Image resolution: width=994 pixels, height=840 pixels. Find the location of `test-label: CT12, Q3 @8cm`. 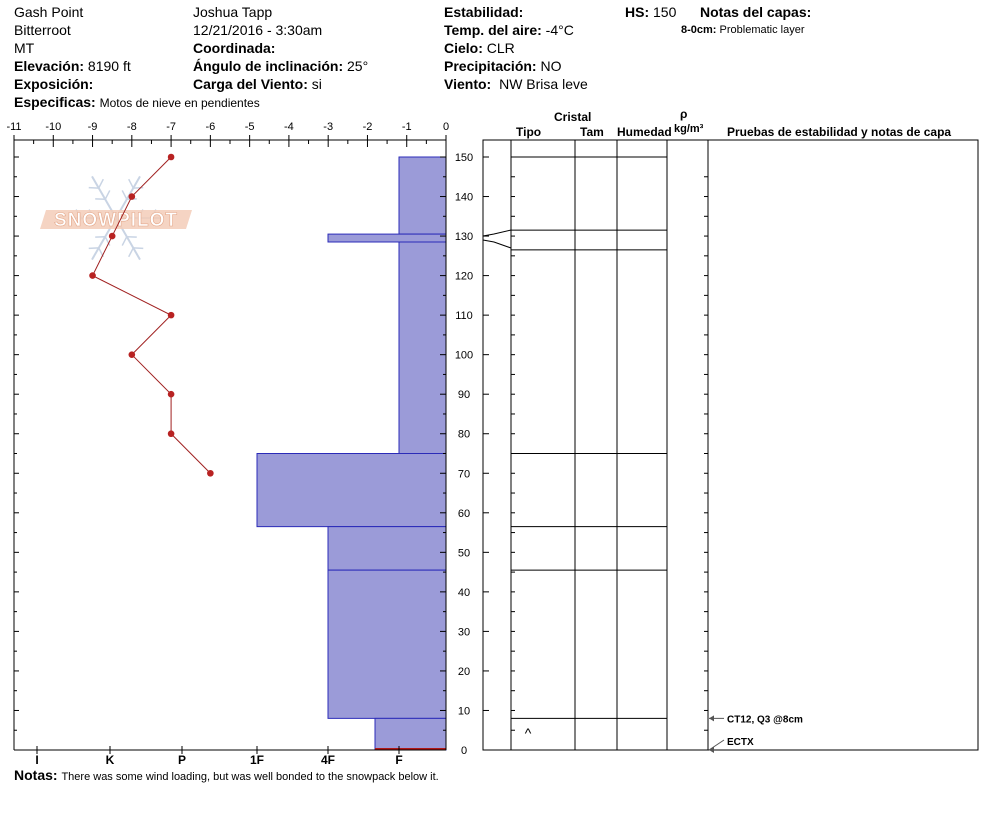

test-label: CT12, Q3 @8cm is located at coordinates (765, 719).